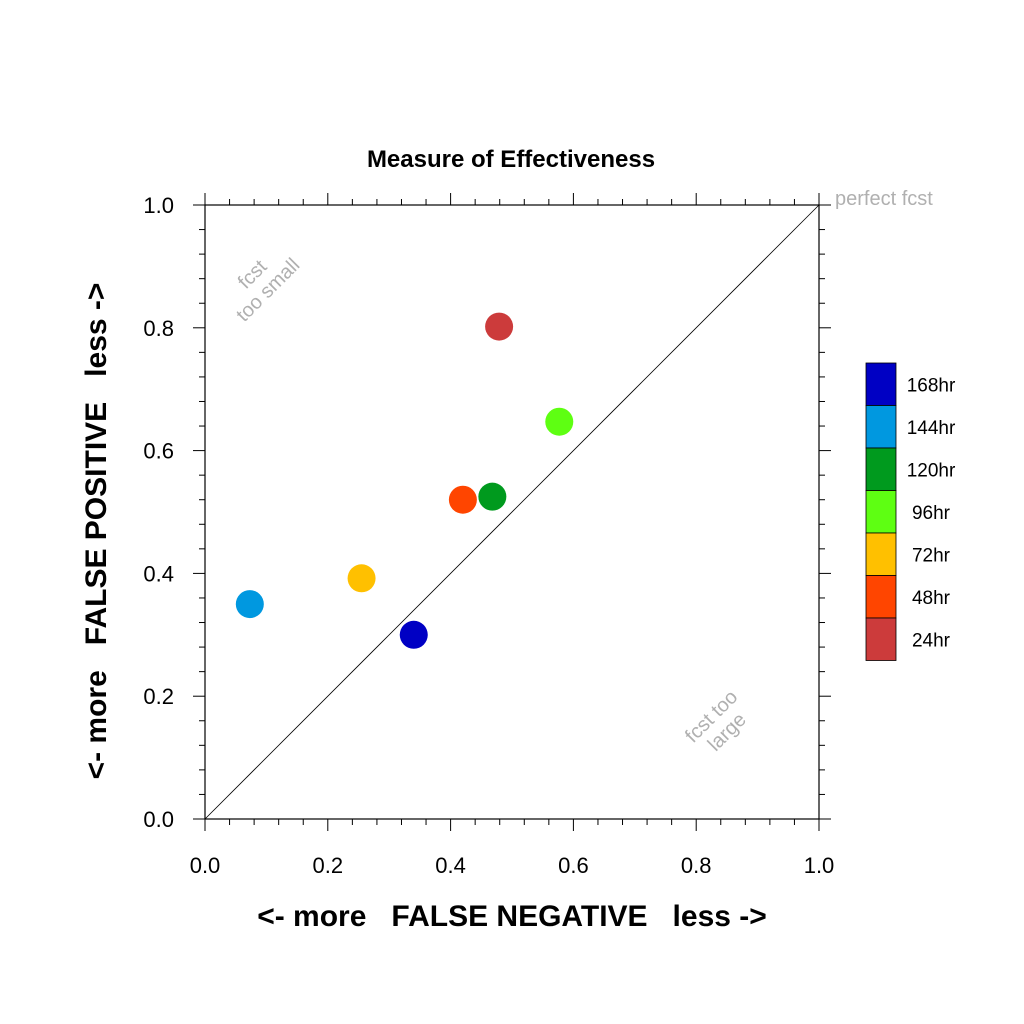 The width and height of the screenshot is (1024, 1024). I want to click on too-small-line-2: too small, so click(268, 290).